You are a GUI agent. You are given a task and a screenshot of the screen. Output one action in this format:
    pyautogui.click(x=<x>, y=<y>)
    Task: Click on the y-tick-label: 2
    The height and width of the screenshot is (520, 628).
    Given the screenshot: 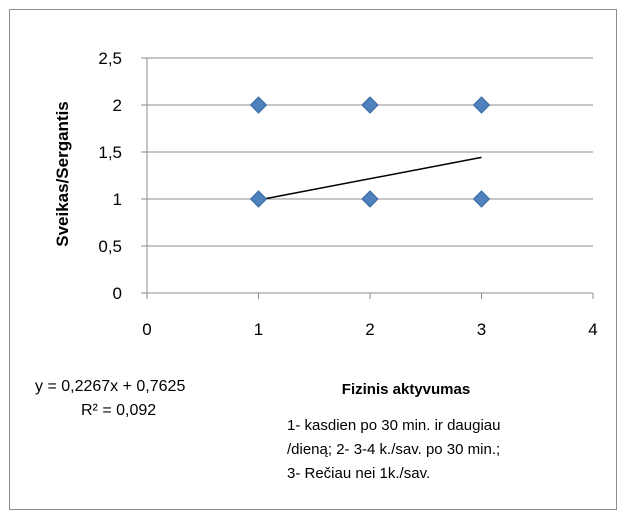 What is the action you would take?
    pyautogui.click(x=117, y=105)
    